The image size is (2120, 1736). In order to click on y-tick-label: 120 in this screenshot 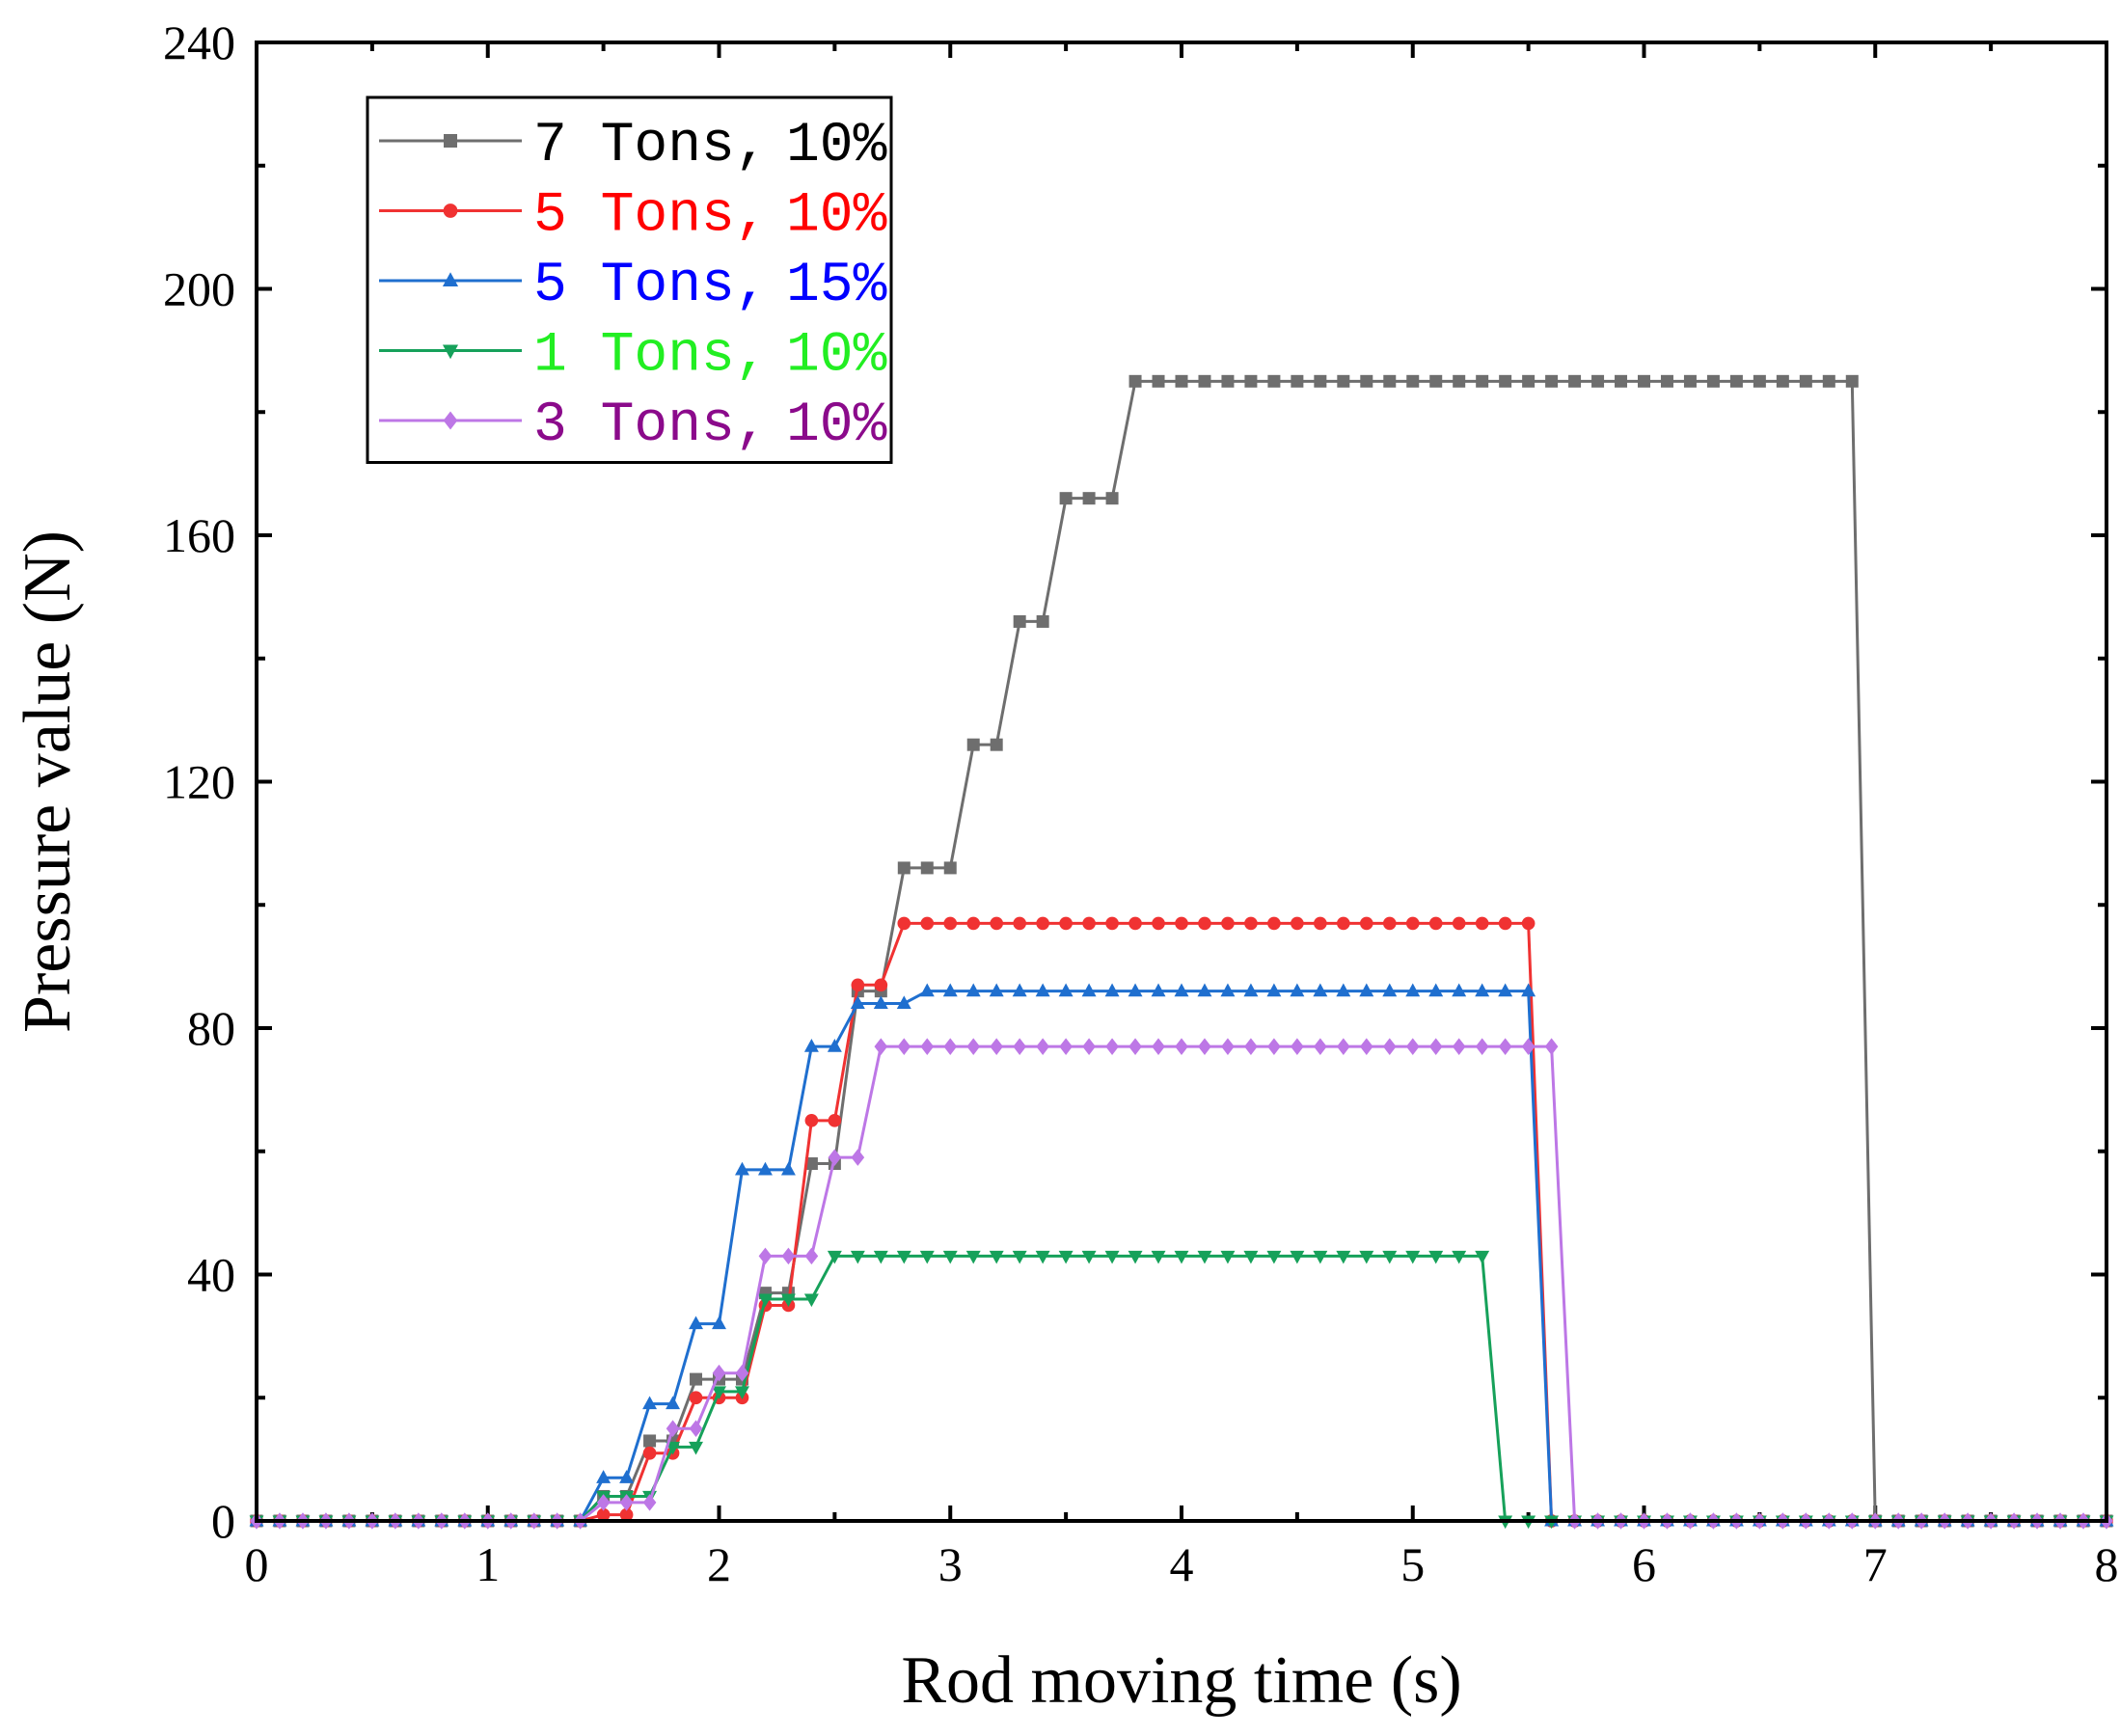, I will do `click(199, 782)`.